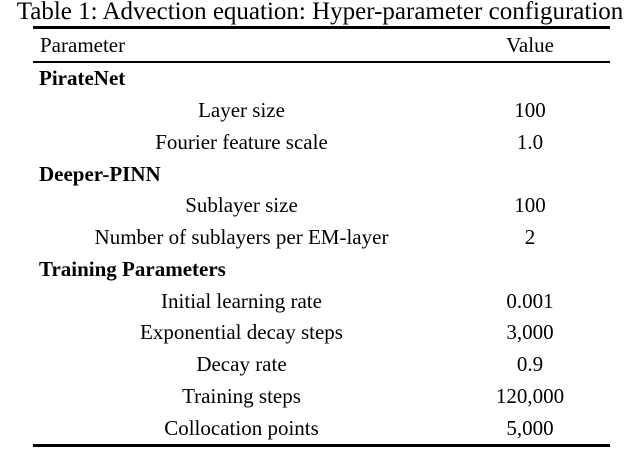 This screenshot has height=452, width=640. I want to click on header-parameter: Parameter, so click(83, 44).